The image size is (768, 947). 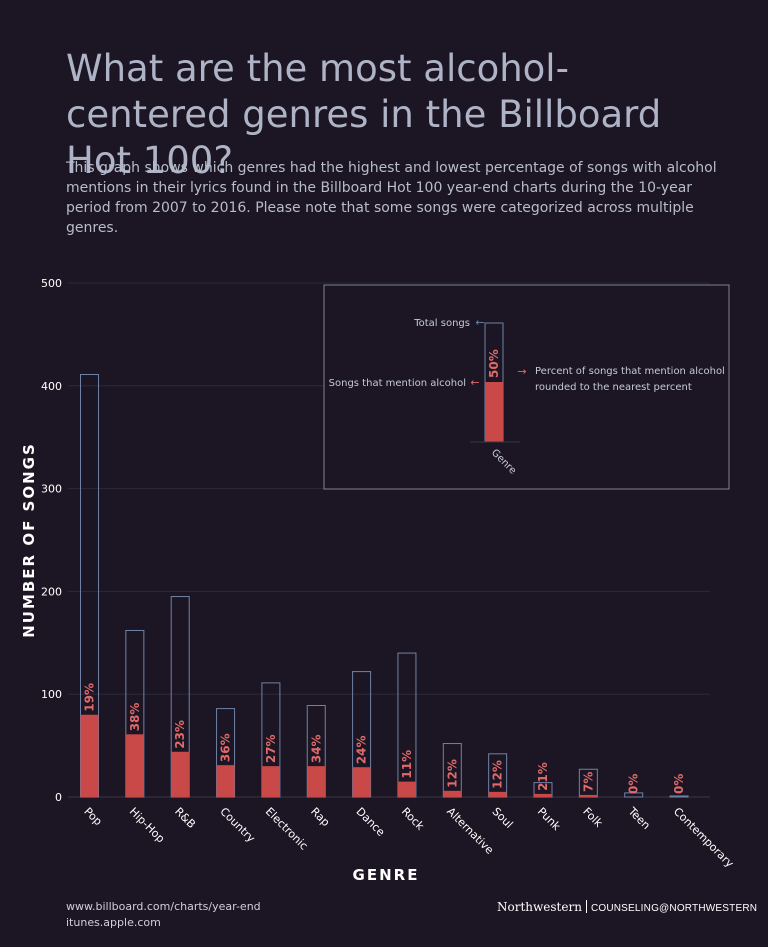 I want to click on percent-label-pop: 19%, so click(x=90, y=697).